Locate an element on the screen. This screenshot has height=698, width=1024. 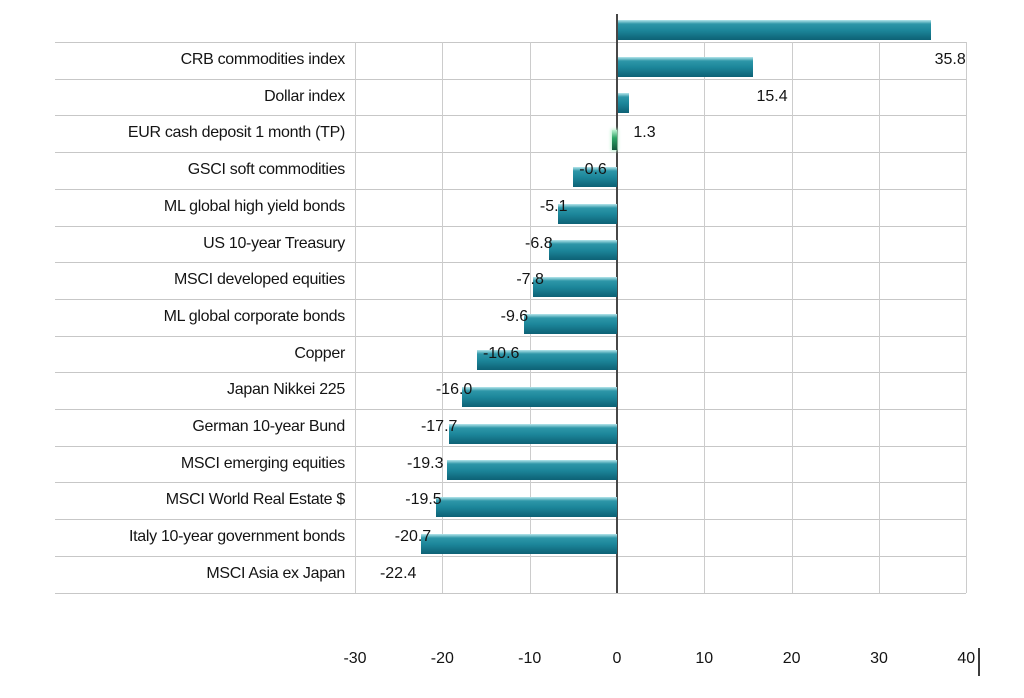
category-label: CRB commodities index is located at coordinates (263, 59).